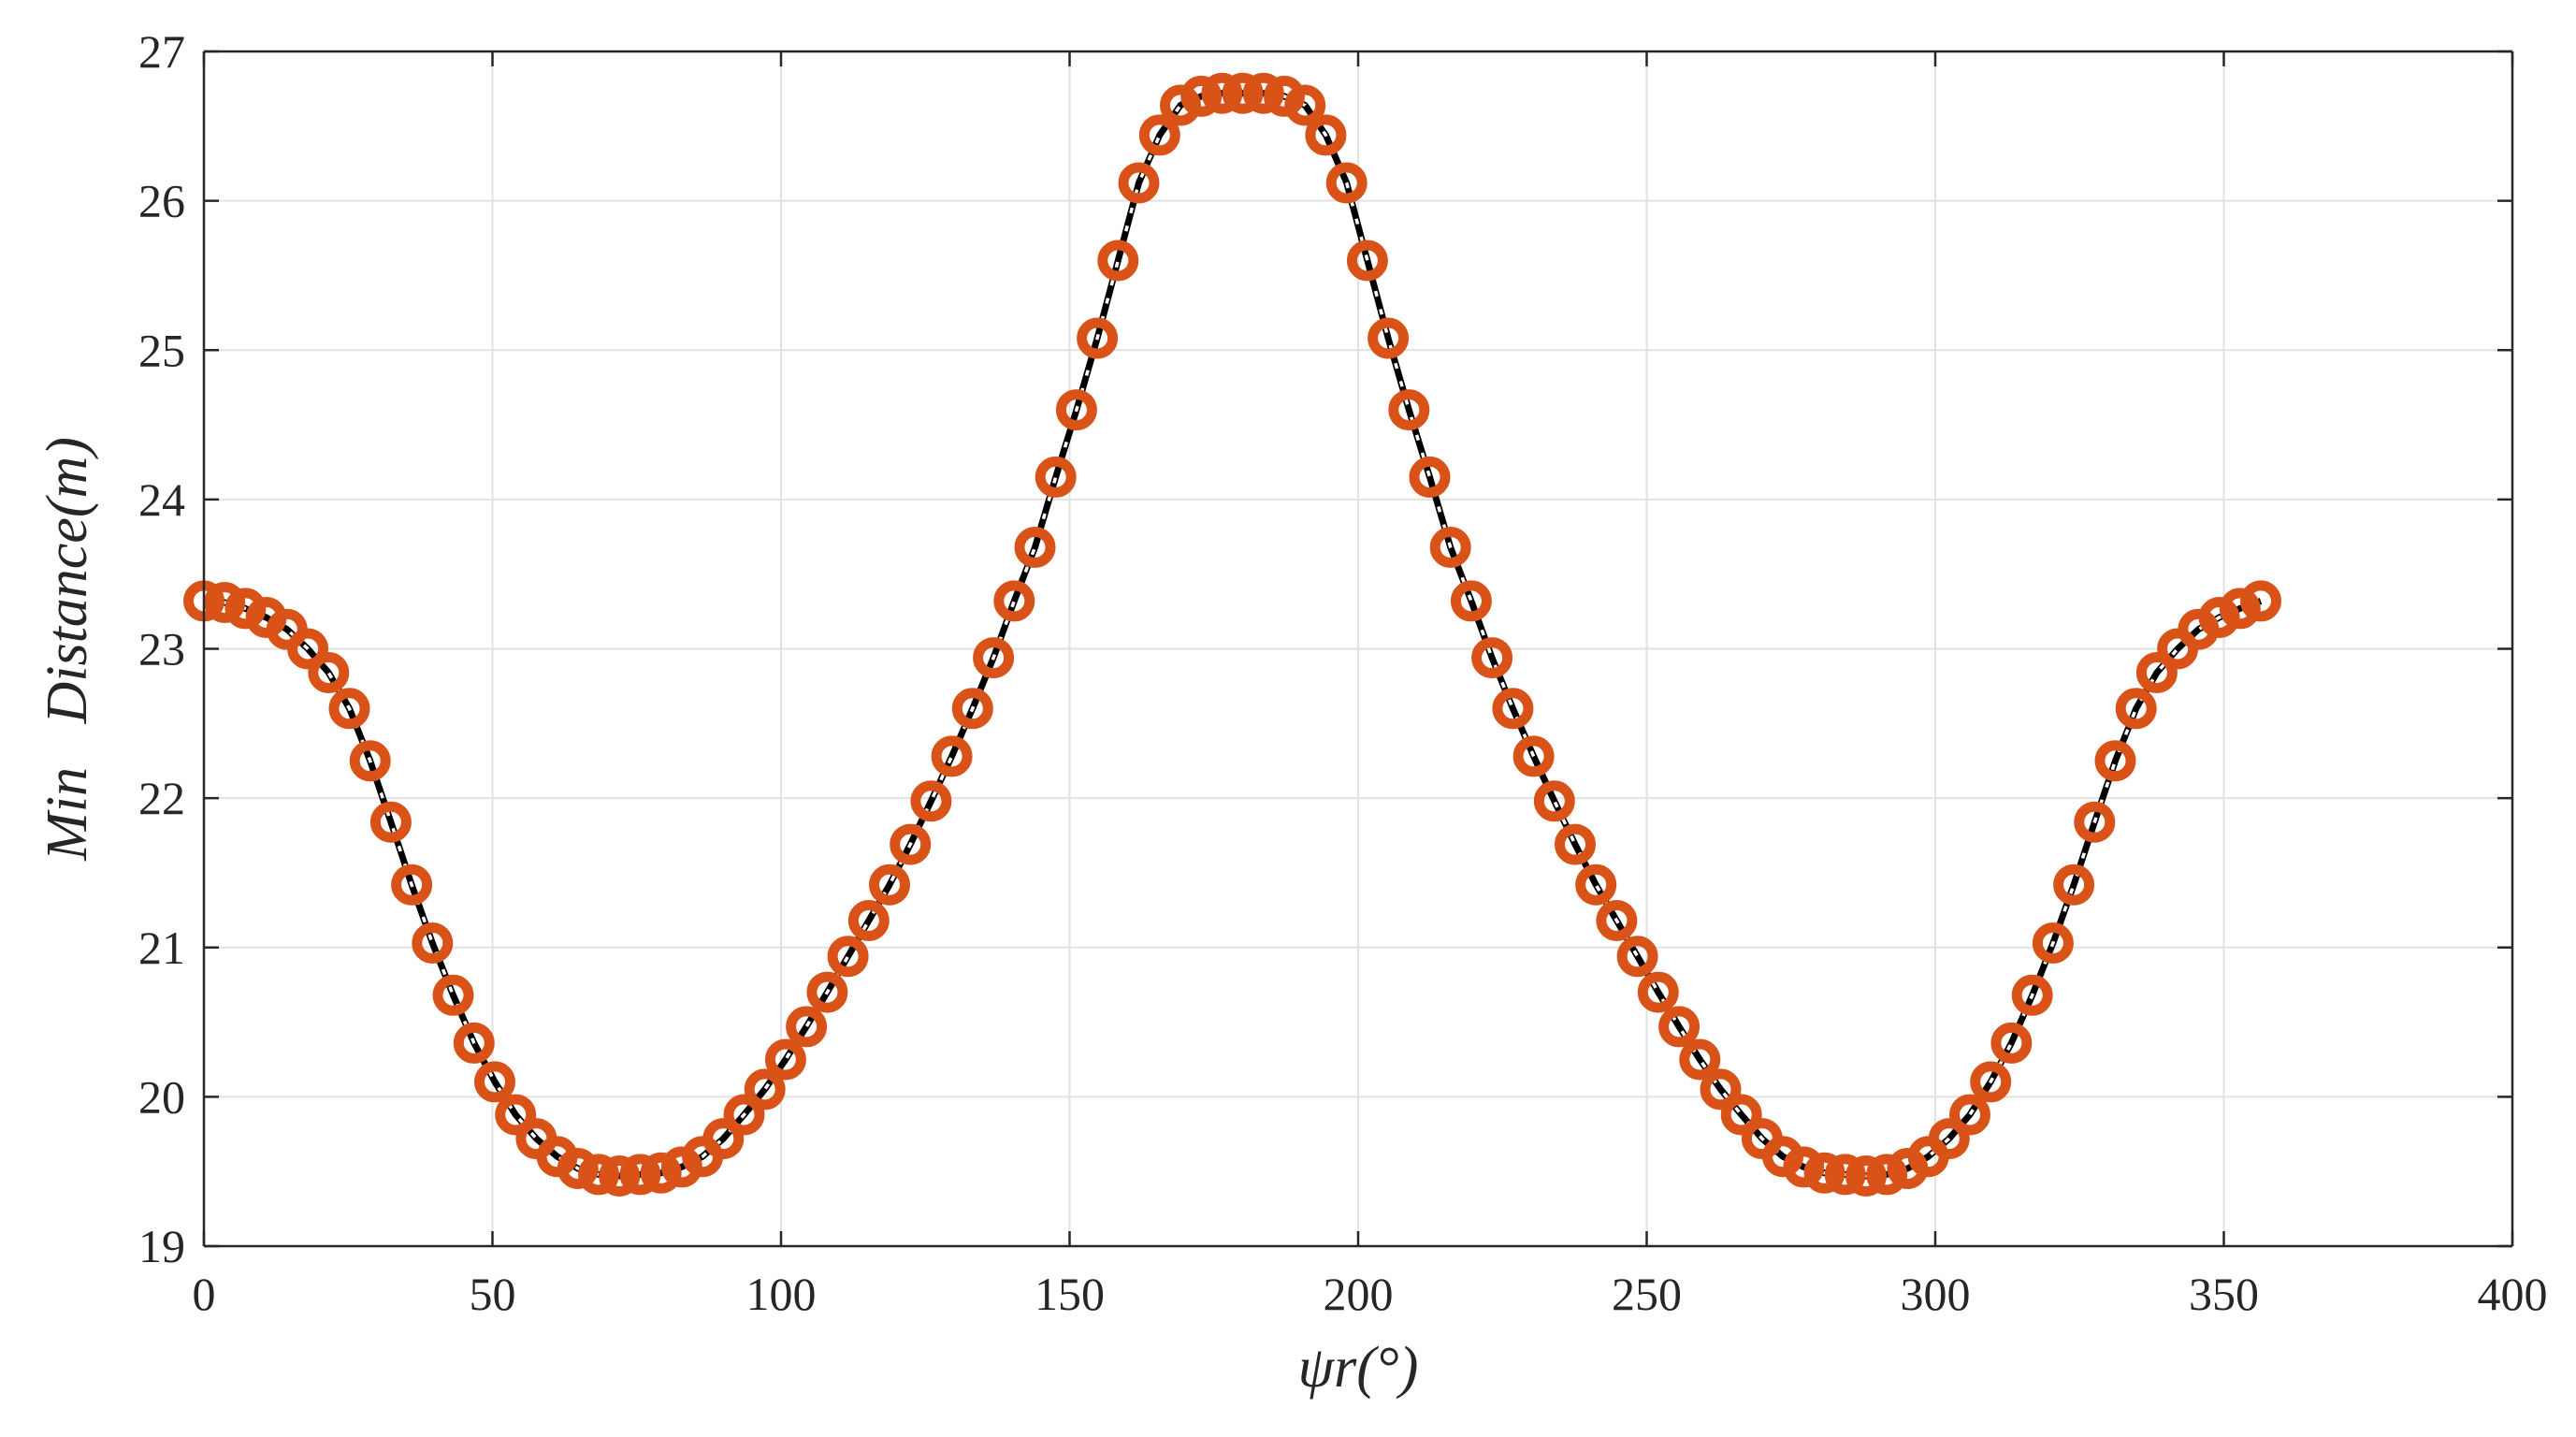  Describe the element at coordinates (1647, 1294) in the screenshot. I see `x-tick-label: 250` at that location.